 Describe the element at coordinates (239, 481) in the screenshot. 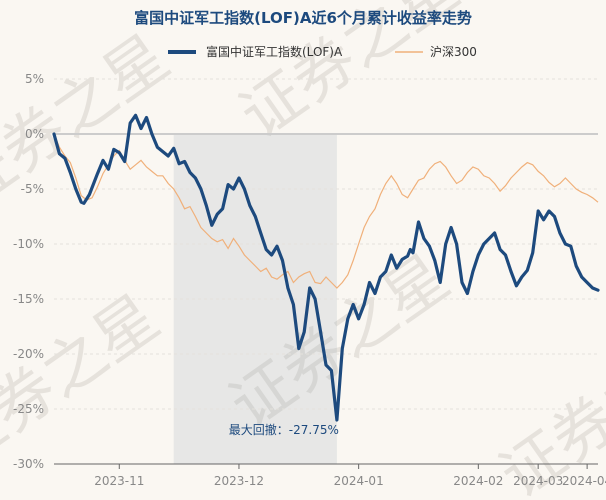

I see `x-tick-label: 2023-12` at that location.